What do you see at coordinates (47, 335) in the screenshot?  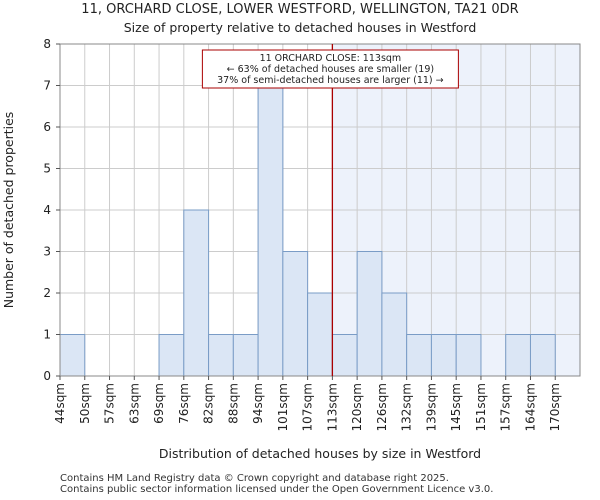 I see `y-tick-label: 1` at bounding box center [47, 335].